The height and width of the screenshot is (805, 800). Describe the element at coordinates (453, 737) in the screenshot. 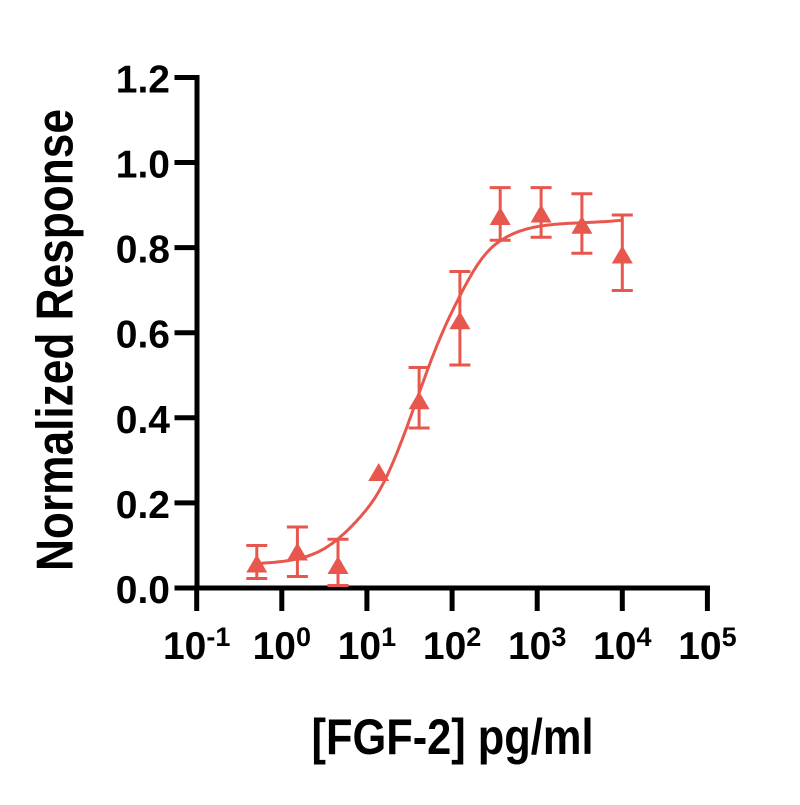

I see `svg-text: [FGF-2] pg/ml` at that location.